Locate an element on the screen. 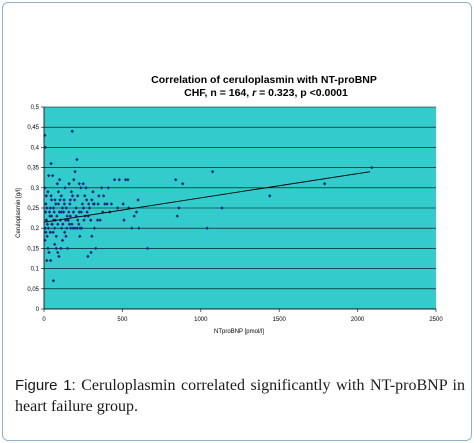 The height and width of the screenshot is (443, 474). y-tick-label: 0,25 is located at coordinates (33, 209).